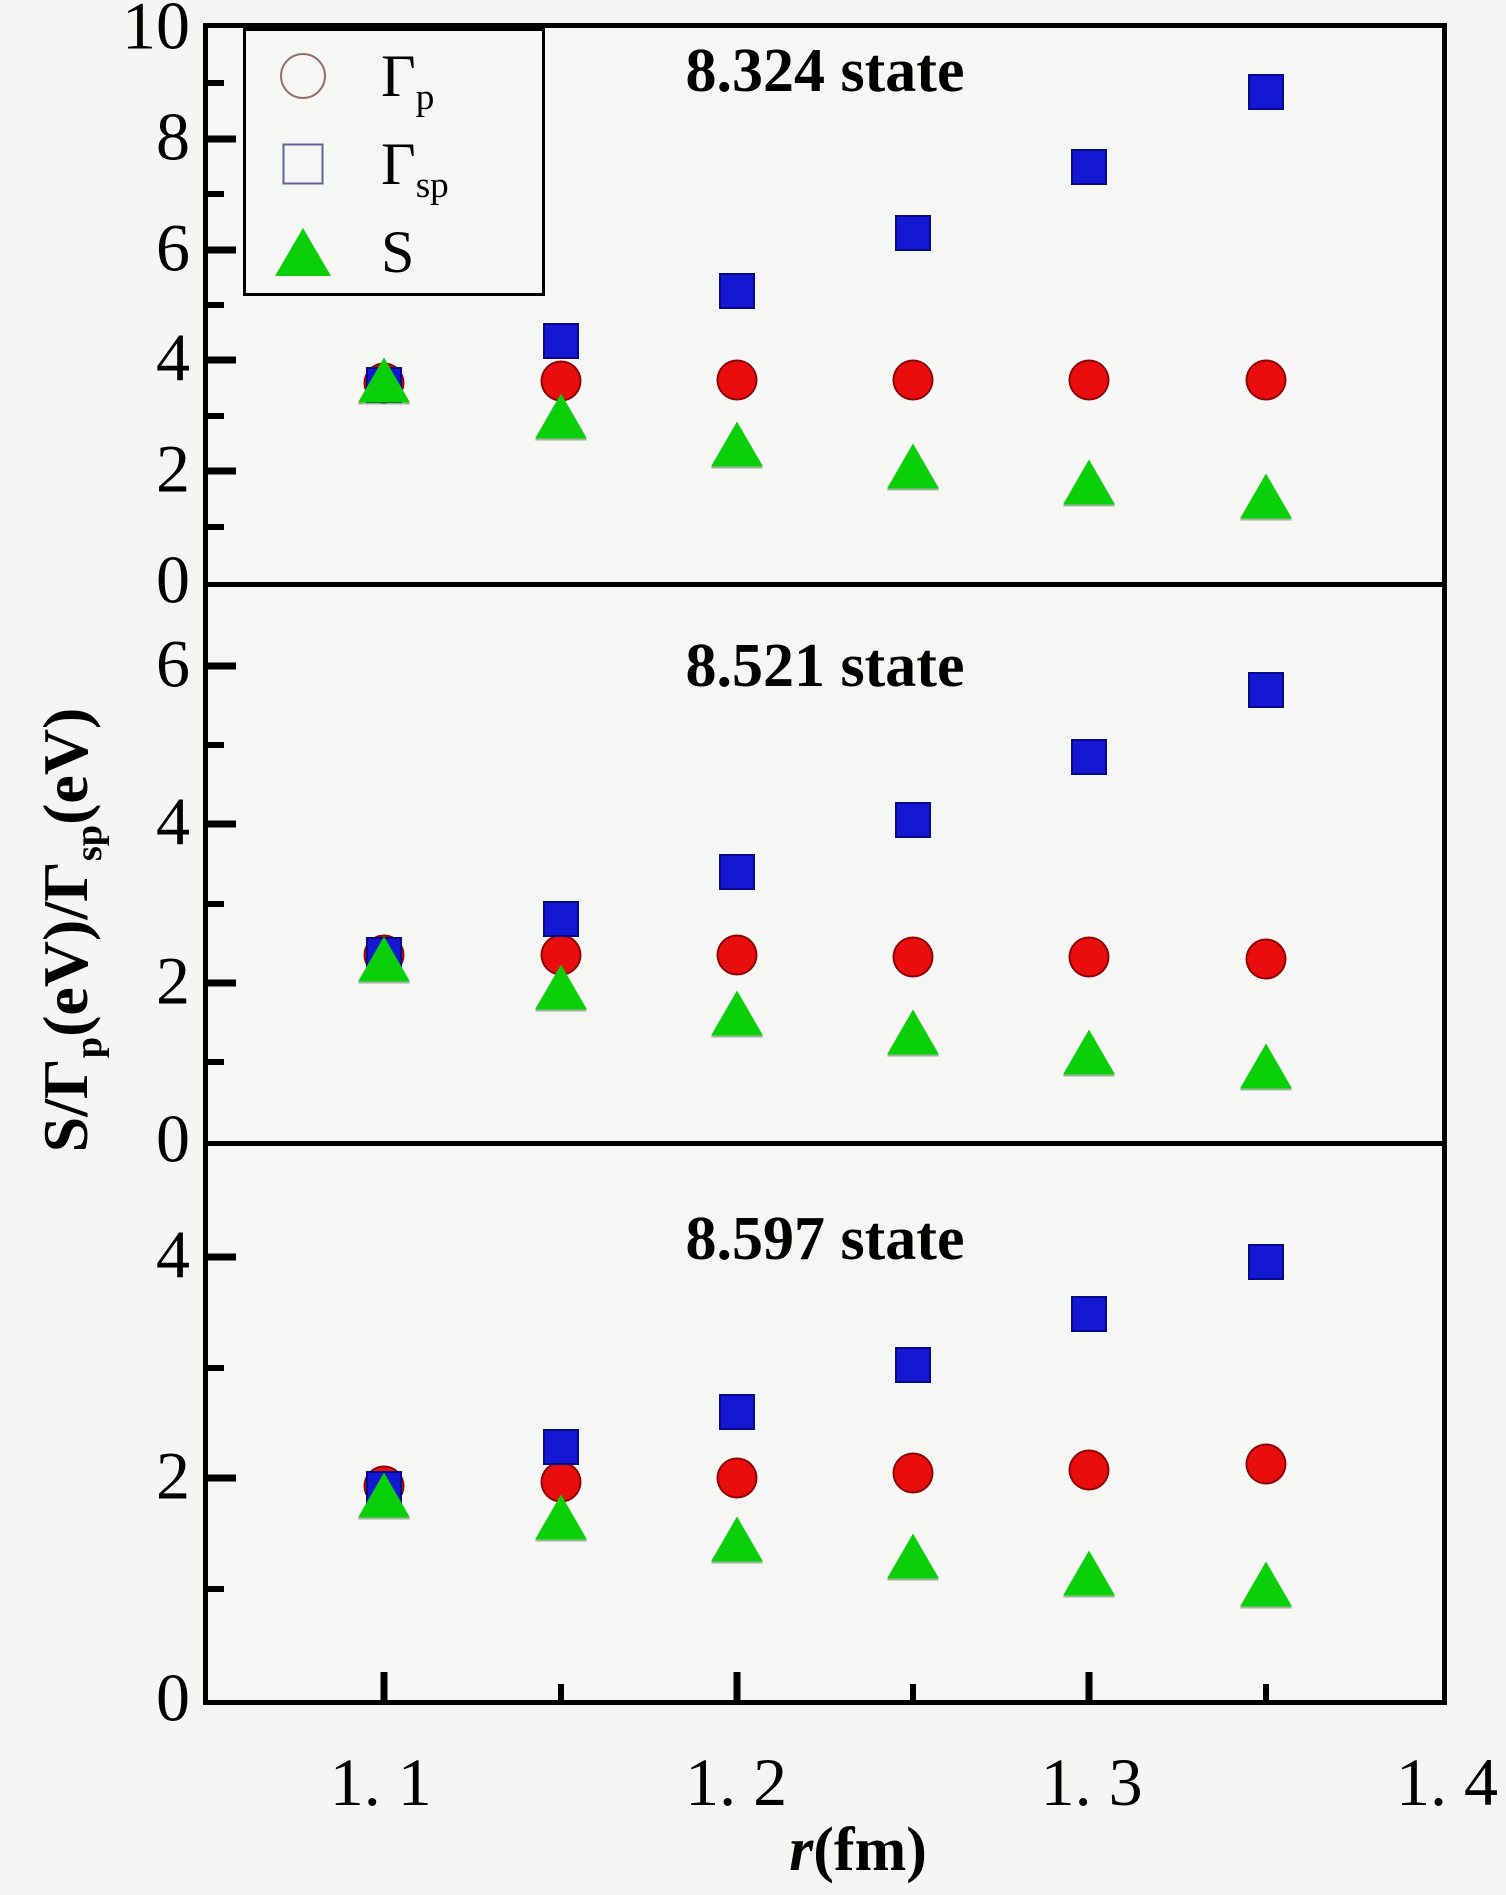 The image size is (1506, 1895). I want to click on y-title-subscript: p, so click(88, 1047).